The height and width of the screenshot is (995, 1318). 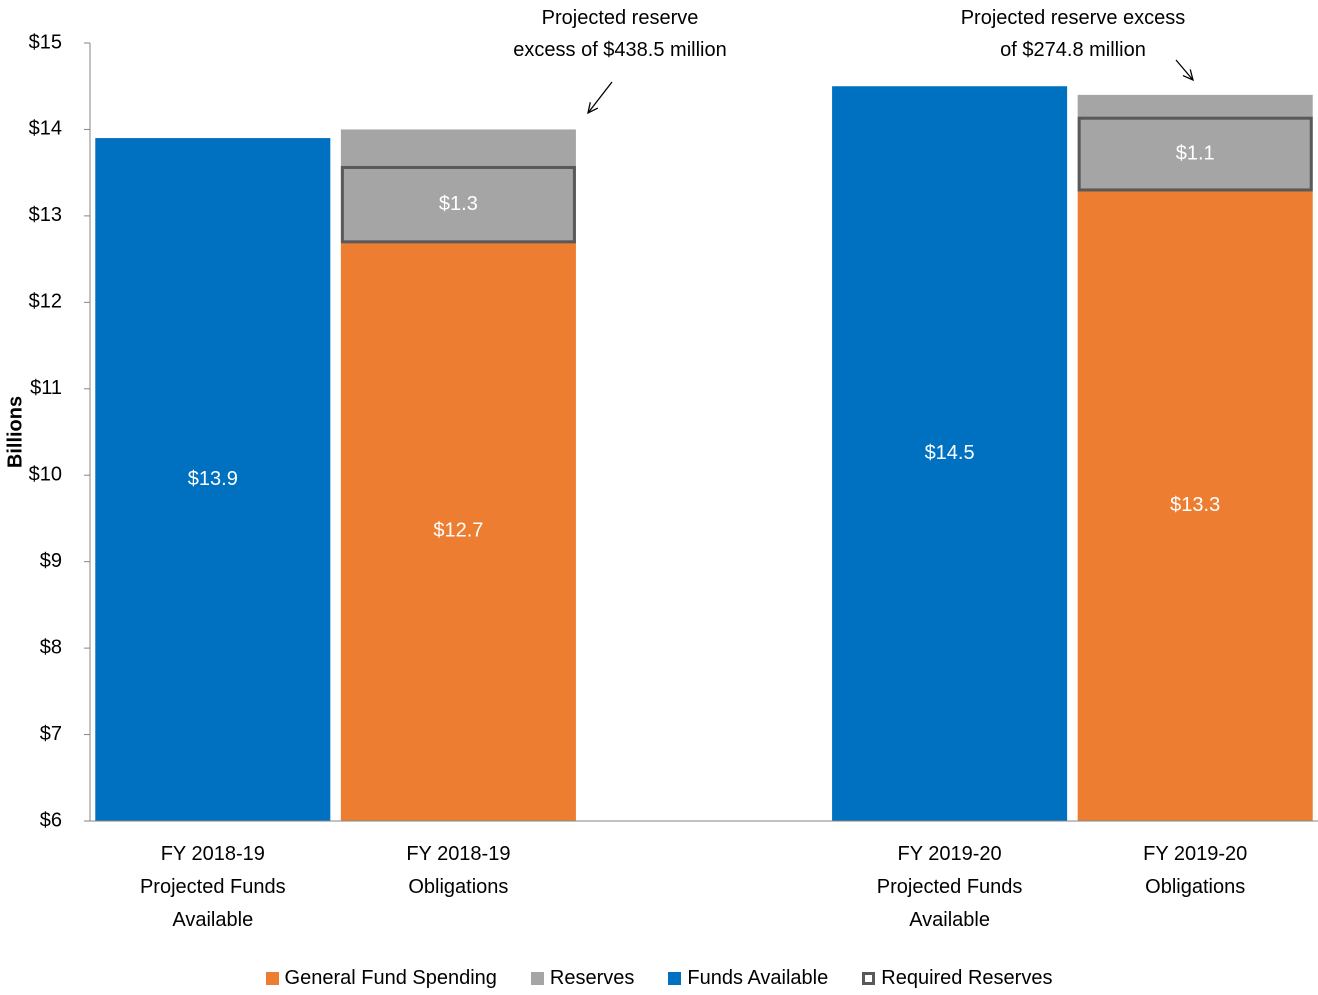 What do you see at coordinates (46, 388) in the screenshot?
I see `y-tick-label: $11` at bounding box center [46, 388].